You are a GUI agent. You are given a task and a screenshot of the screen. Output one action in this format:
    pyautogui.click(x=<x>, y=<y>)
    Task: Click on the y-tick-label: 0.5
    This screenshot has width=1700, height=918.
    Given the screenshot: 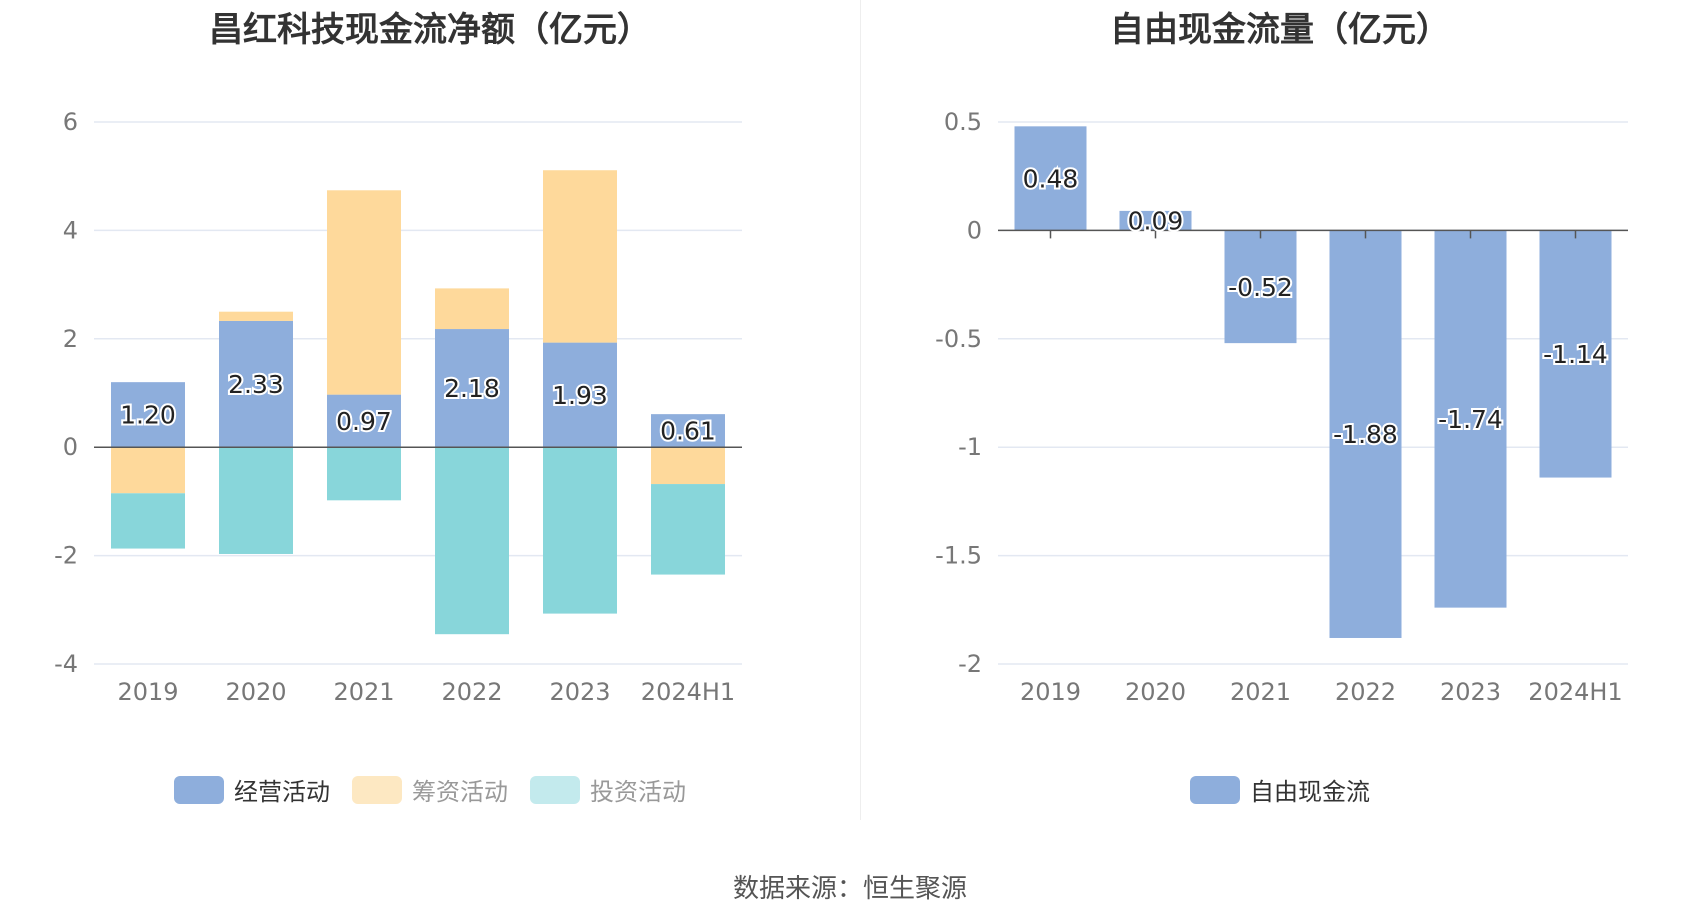 What is the action you would take?
    pyautogui.click(x=963, y=122)
    